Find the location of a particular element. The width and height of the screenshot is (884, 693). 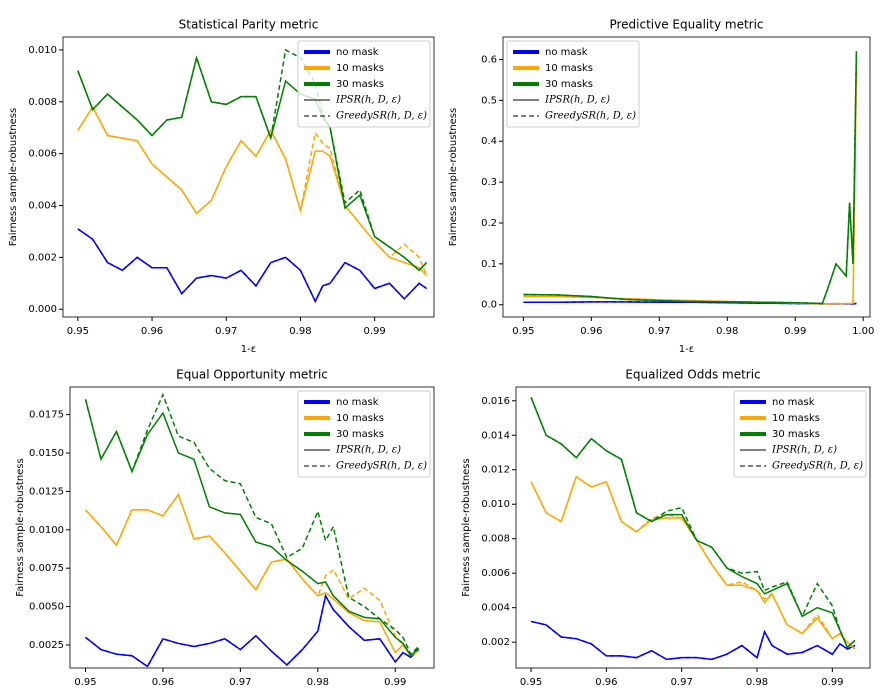

y-tick-label: 0.0175 is located at coordinates (46, 415).